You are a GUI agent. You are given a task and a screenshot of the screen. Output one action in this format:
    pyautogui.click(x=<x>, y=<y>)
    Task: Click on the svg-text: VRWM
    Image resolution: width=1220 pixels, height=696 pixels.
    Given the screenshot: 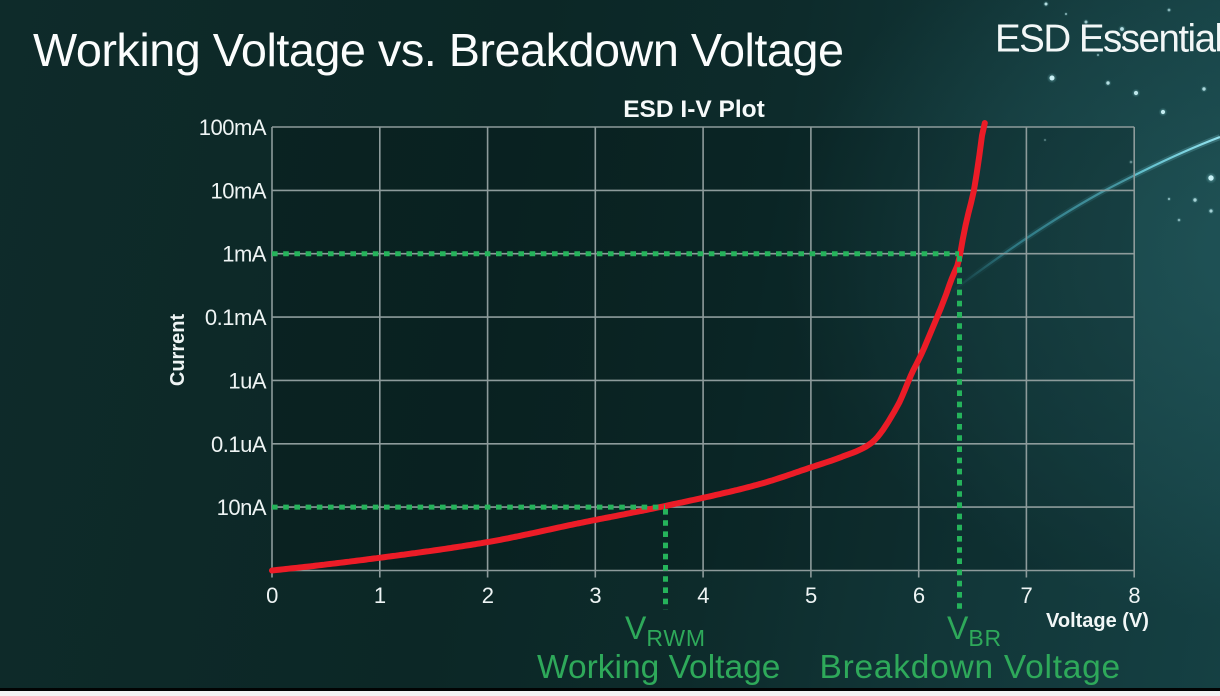 What is the action you would take?
    pyautogui.click(x=665, y=630)
    